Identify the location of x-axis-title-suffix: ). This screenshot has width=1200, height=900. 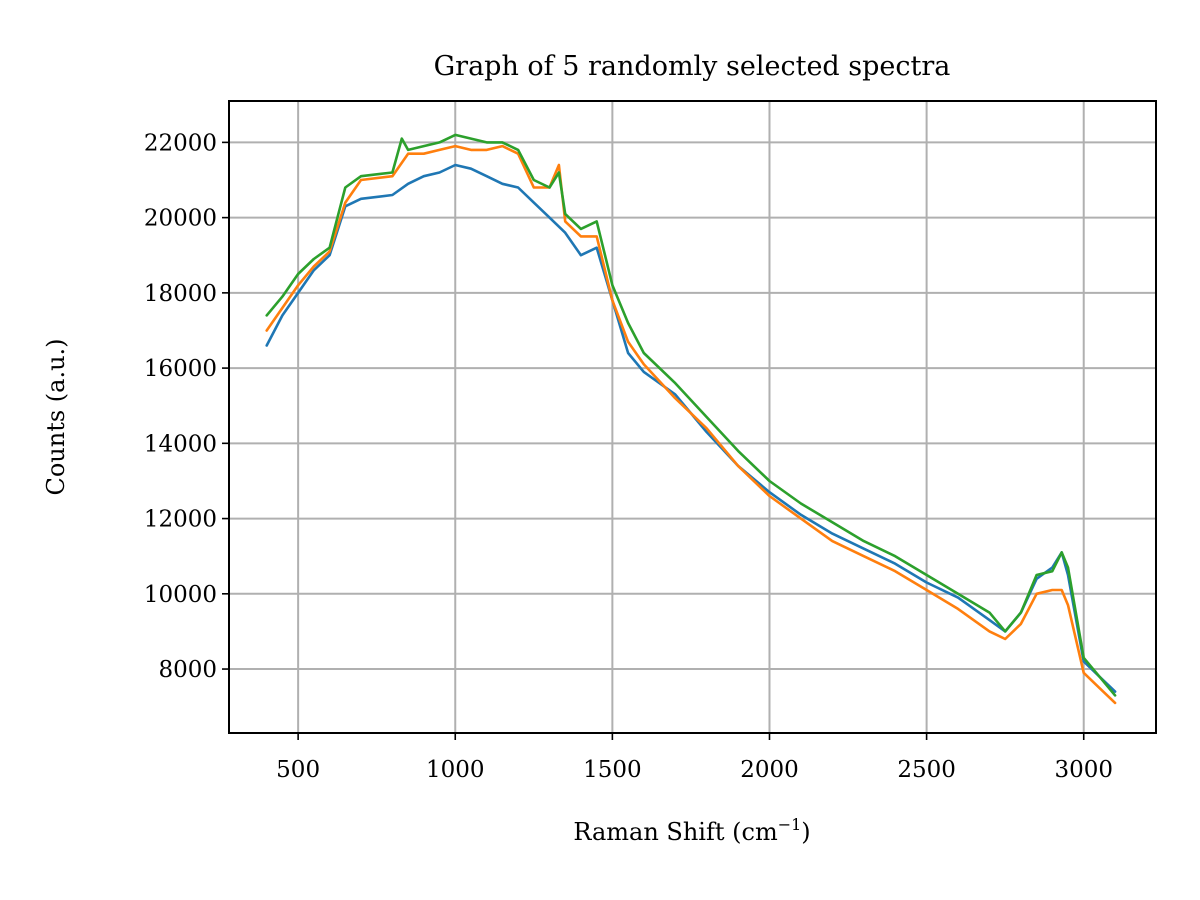
(805, 832).